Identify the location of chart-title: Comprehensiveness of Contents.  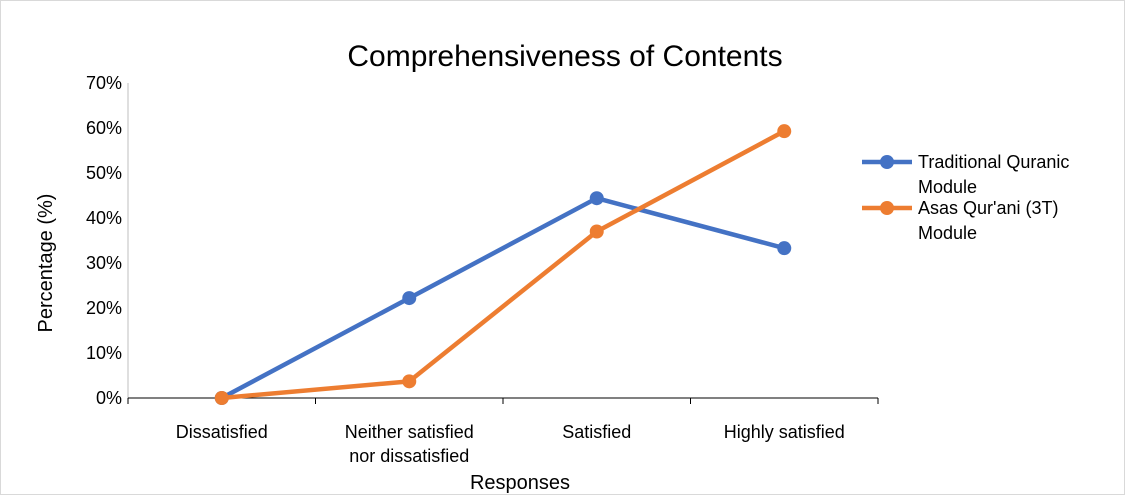
(564, 56).